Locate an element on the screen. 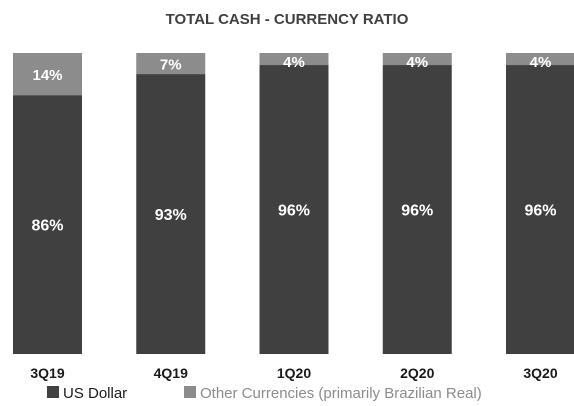 The image size is (574, 406). chart-title: TOTAL CASH - CURRENCY RATIO is located at coordinates (287, 19).